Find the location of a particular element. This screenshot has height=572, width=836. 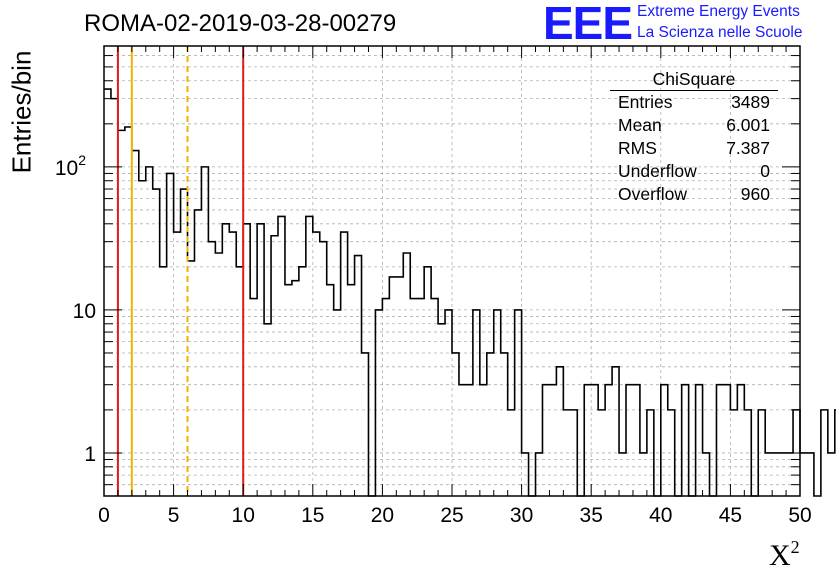

reference-lines is located at coordinates (180, 271).